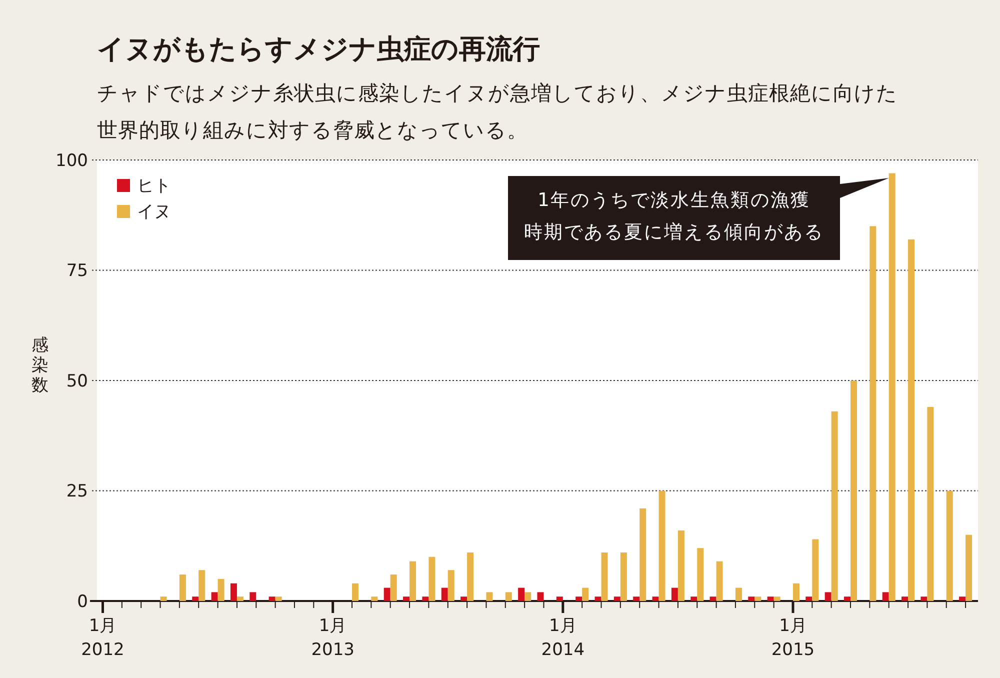 This screenshot has height=678, width=1000. I want to click on y-tick-label: 50, so click(77, 381).